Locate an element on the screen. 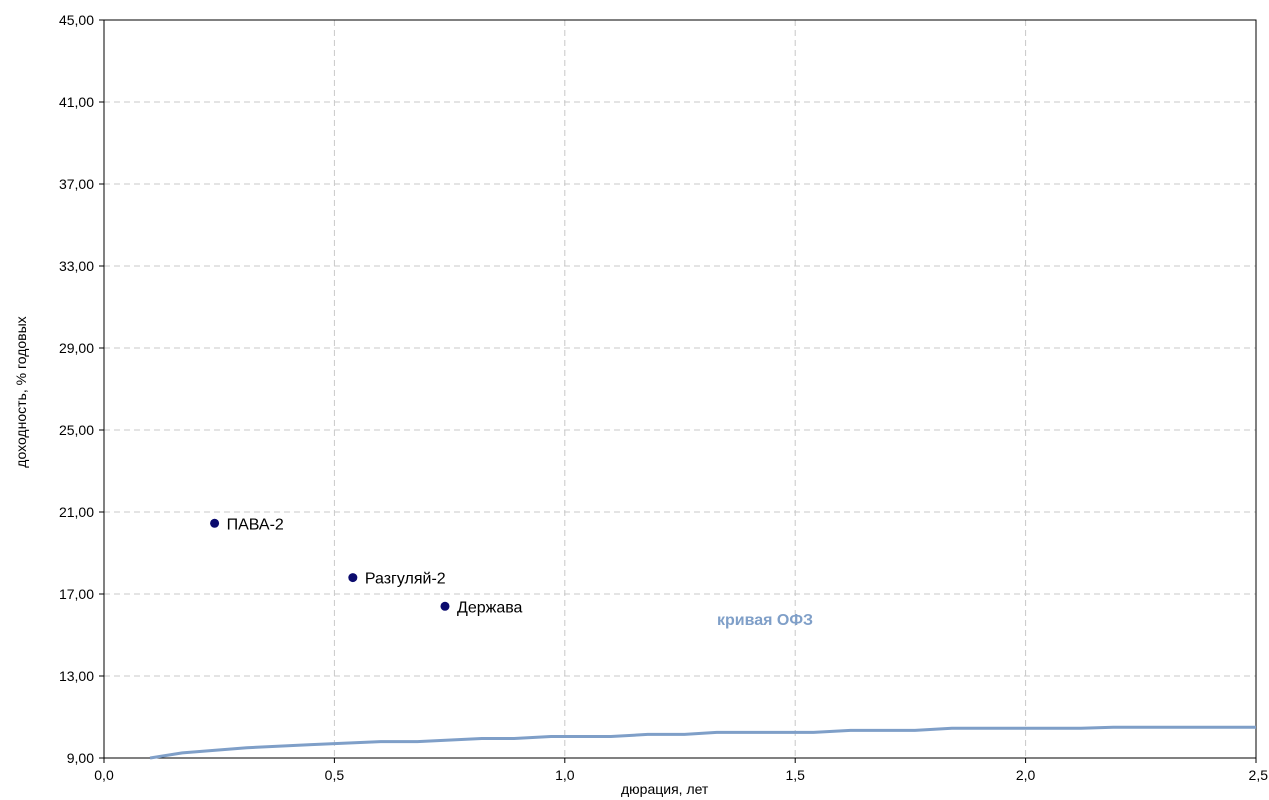 The height and width of the screenshot is (800, 1269). bond-point-label: ПАВА-2 is located at coordinates (255, 524).